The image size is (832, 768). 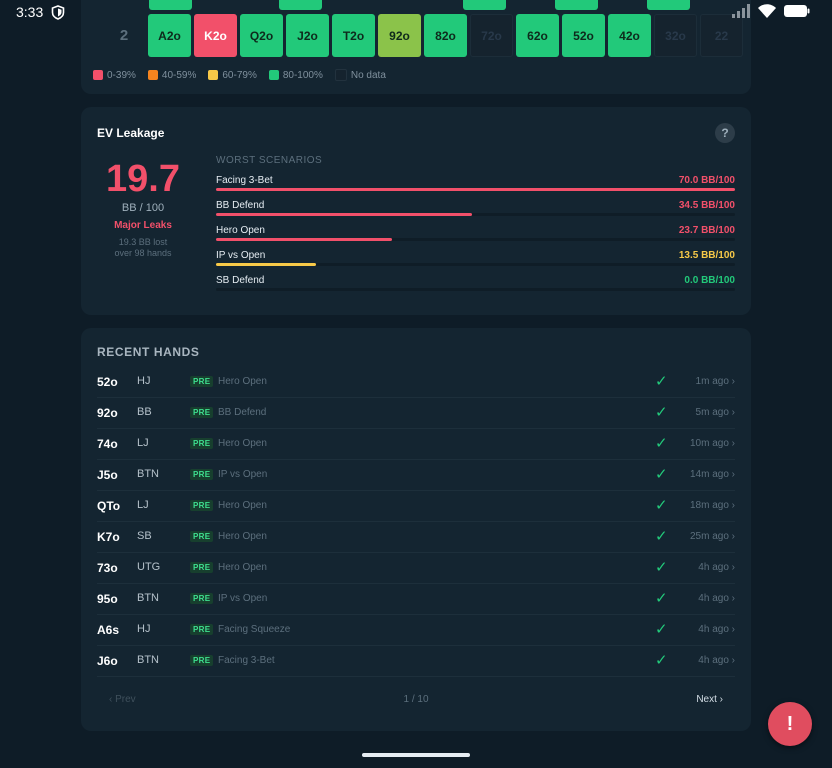 I want to click on hand-row: A6s HJ PRE Facing Squeeze ✓ 4h ago ›, so click(x=416, y=630).